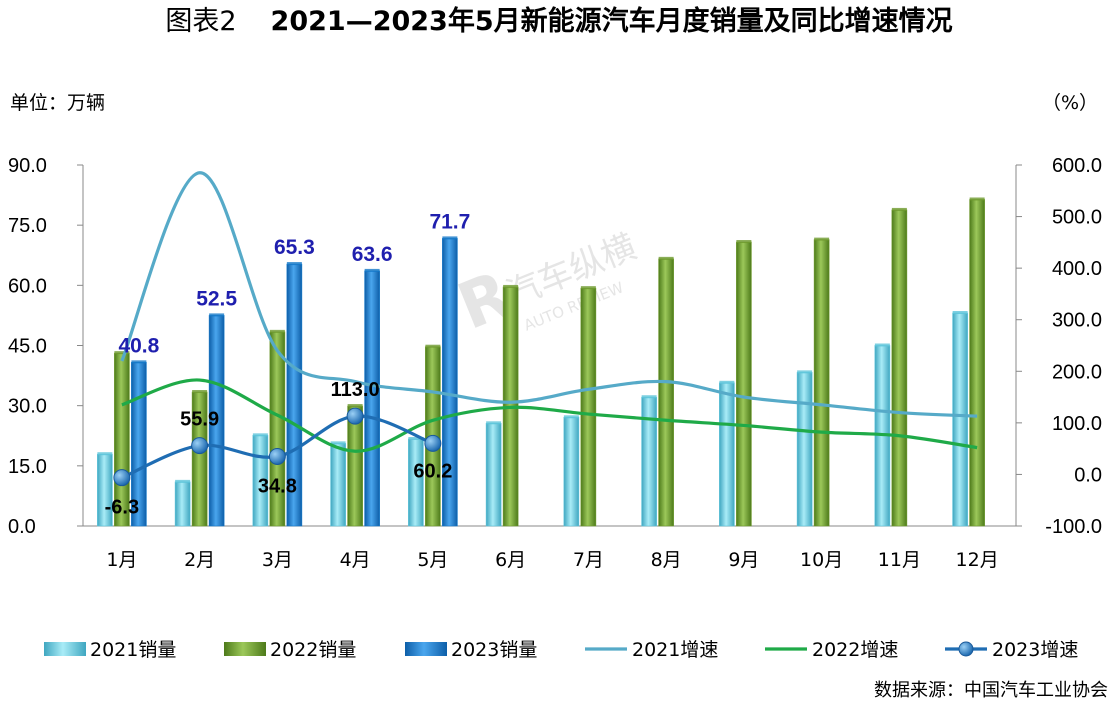 This screenshot has width=1118, height=707. What do you see at coordinates (245, 649) in the screenshot?
I see `legend-2022-sales-swatch` at bounding box center [245, 649].